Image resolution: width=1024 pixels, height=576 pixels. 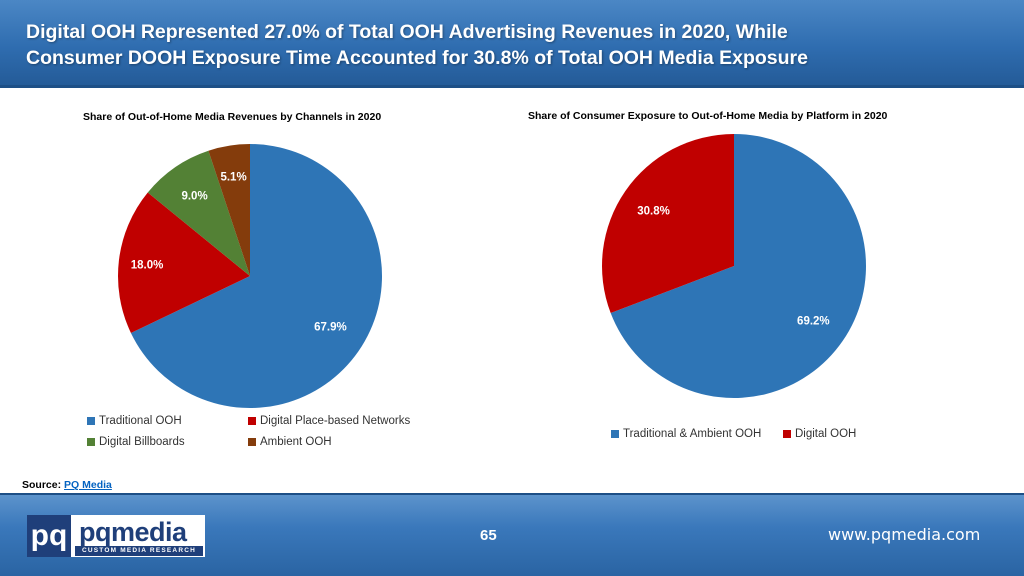 What do you see at coordinates (826, 434) in the screenshot?
I see `chart-2-legend-label-2: Digital OOH` at bounding box center [826, 434].